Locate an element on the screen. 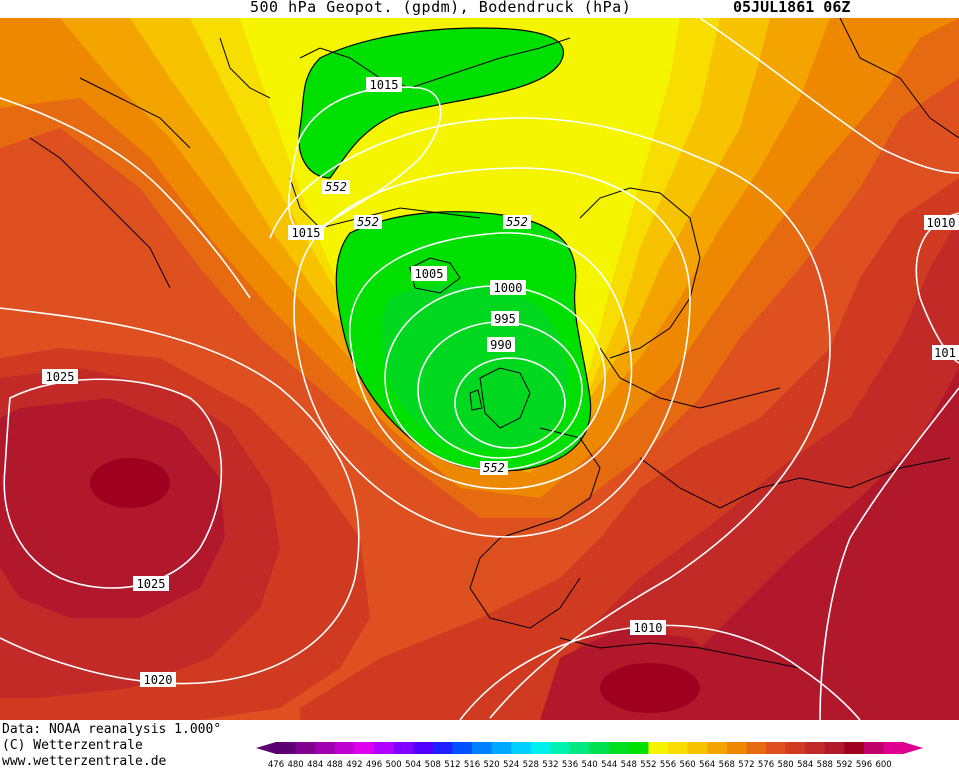 This screenshot has width=959, height=770. svg-text: 1020 is located at coordinates (158, 680).